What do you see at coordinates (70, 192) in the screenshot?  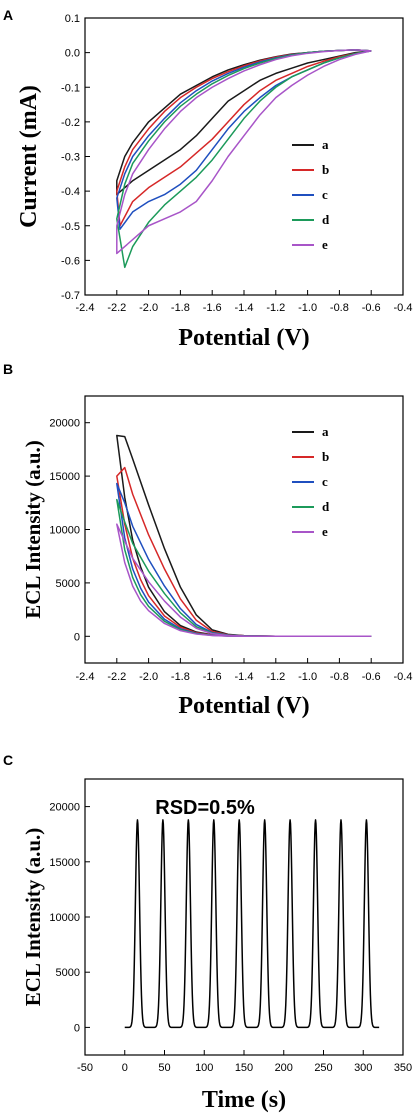 I see `y-tick-label: -0.4` at bounding box center [70, 192].